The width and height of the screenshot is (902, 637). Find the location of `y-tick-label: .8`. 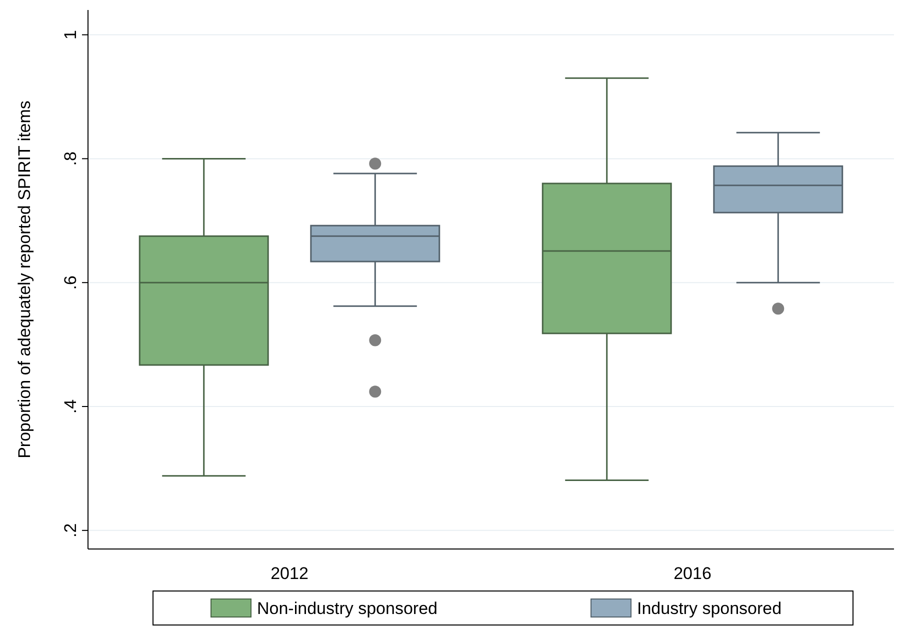

y-tick-label: .8 is located at coordinates (70, 159).